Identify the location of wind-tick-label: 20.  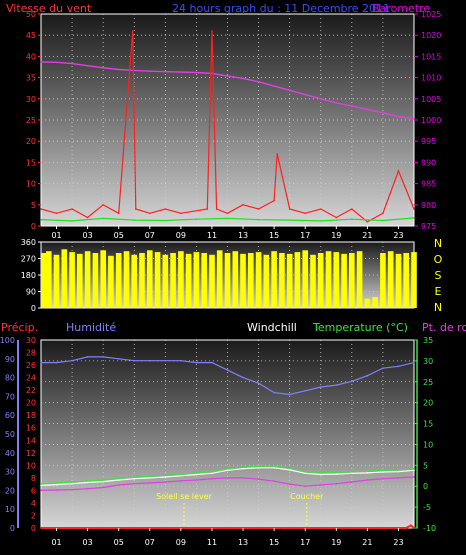
(31, 141).